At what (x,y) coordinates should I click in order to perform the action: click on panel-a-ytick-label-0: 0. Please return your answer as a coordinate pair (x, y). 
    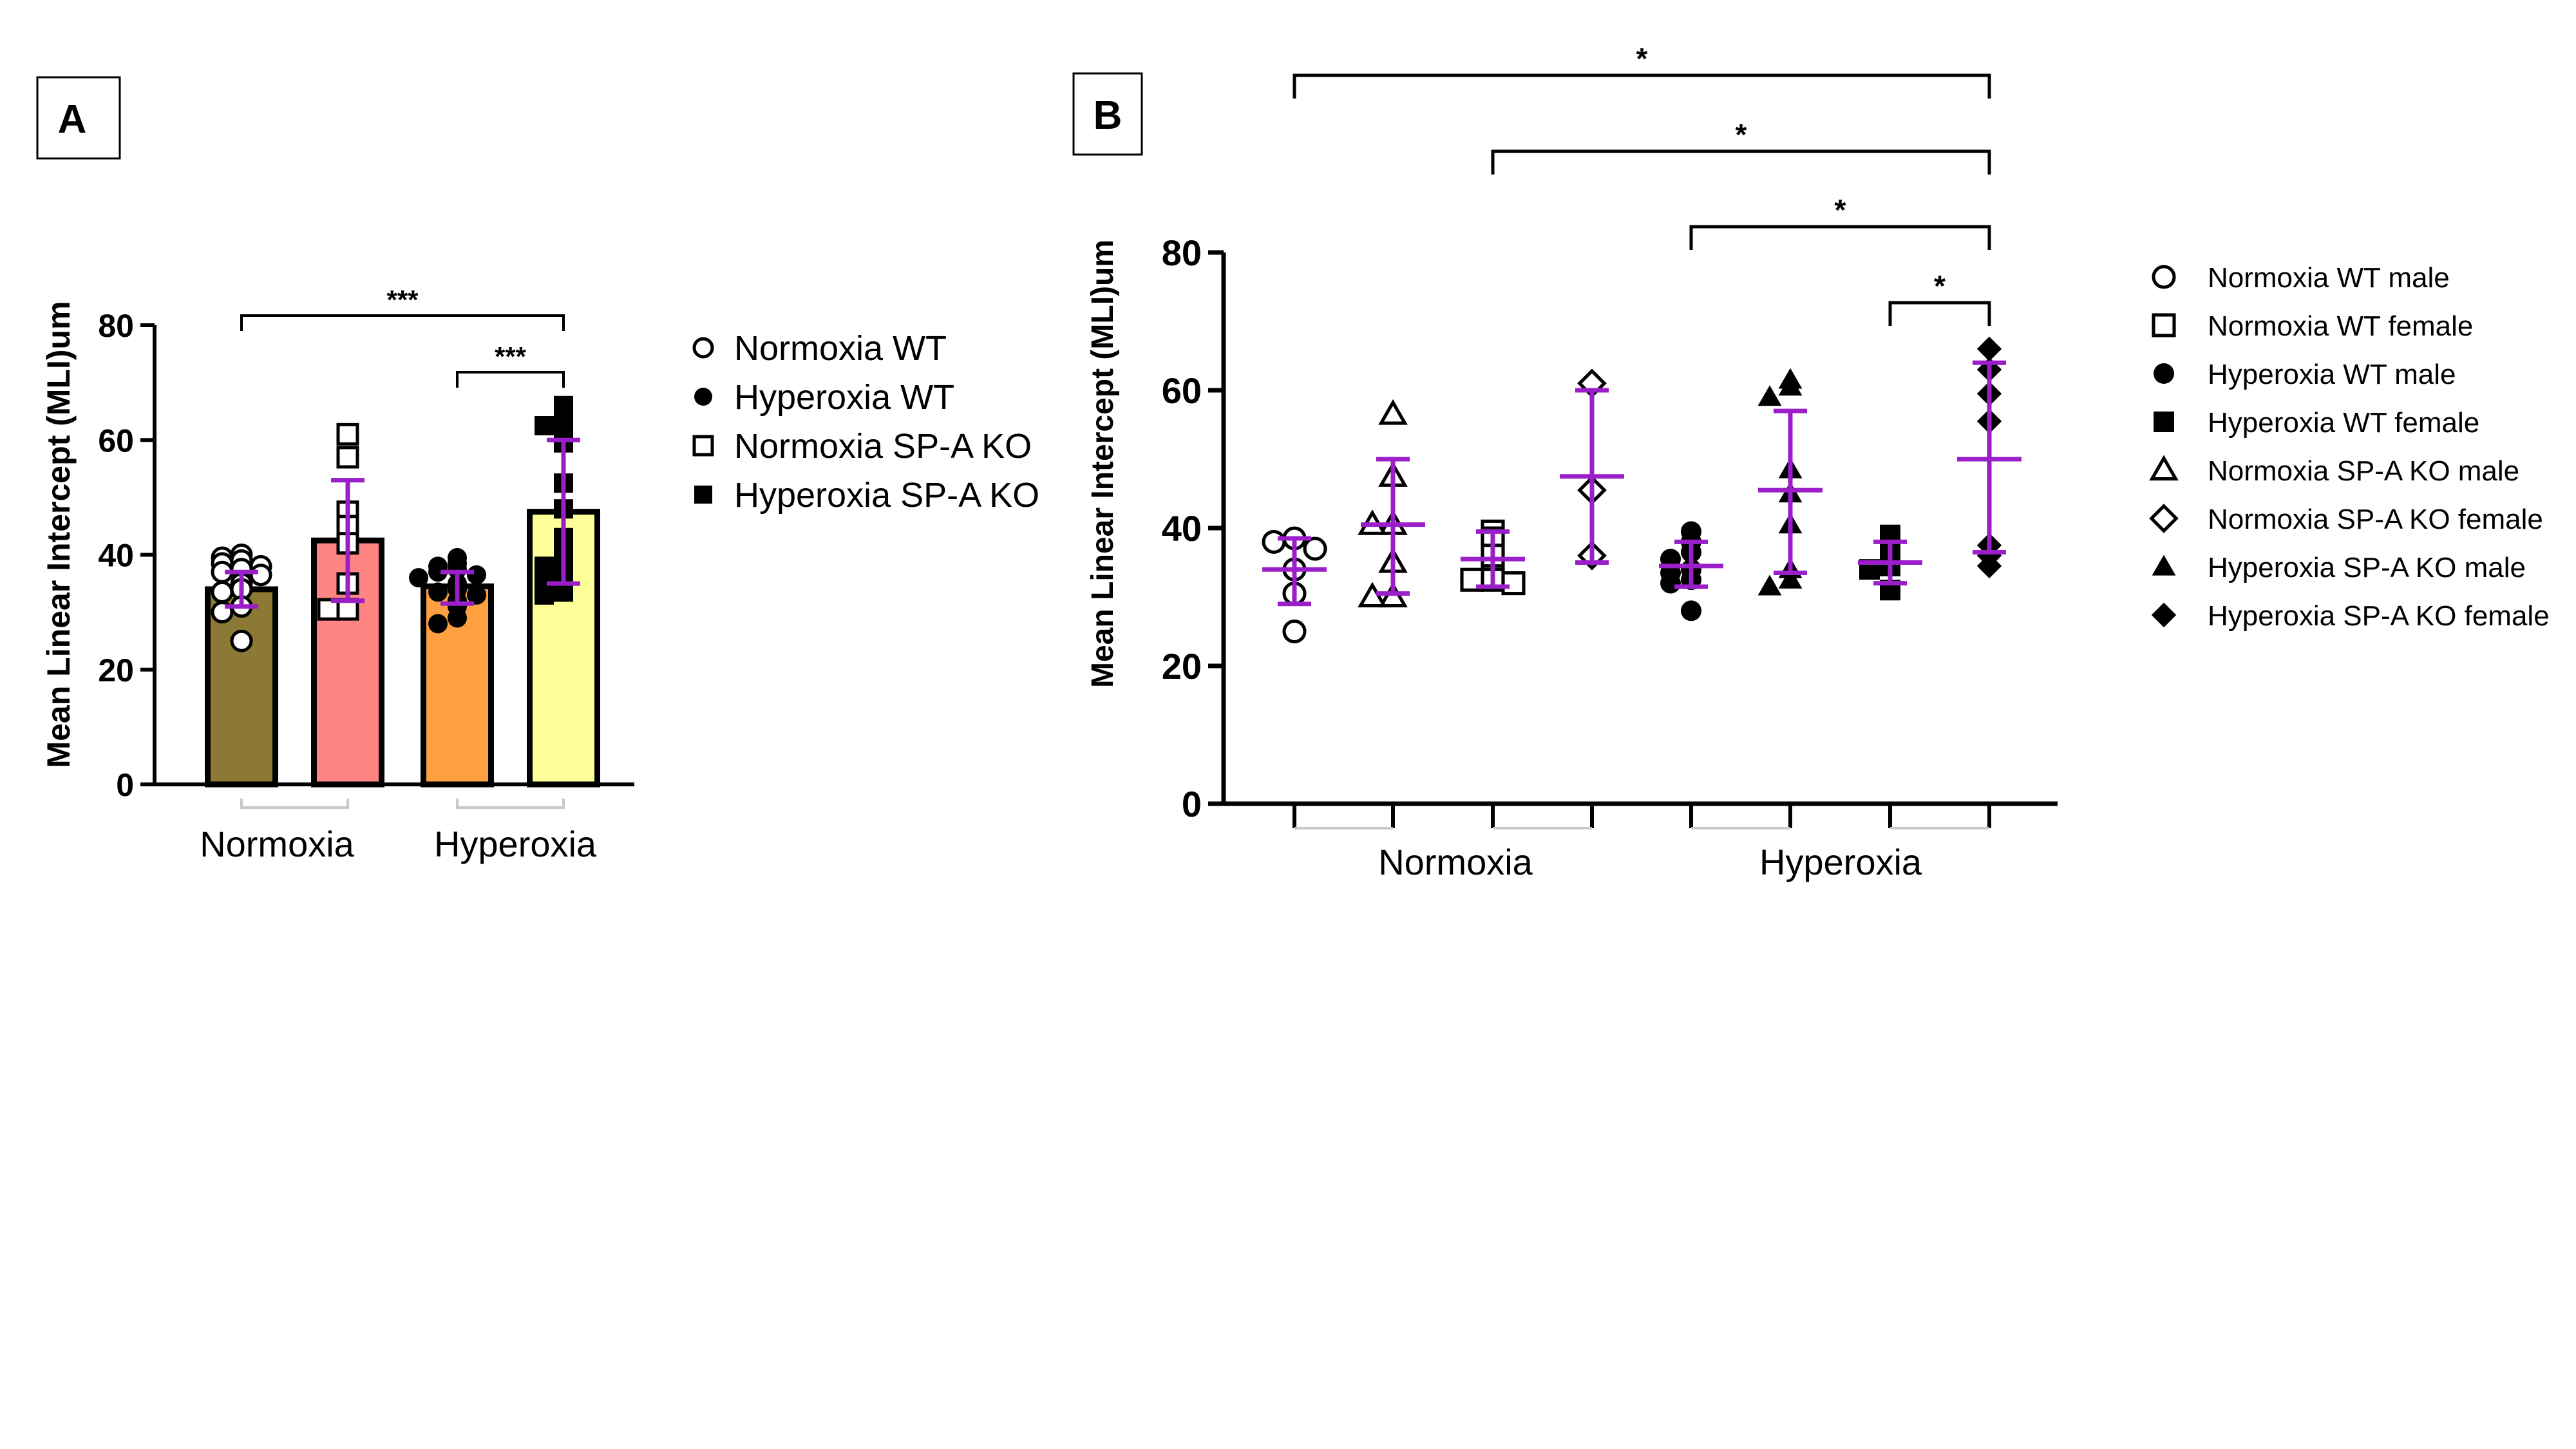
    Looking at the image, I should click on (125, 785).